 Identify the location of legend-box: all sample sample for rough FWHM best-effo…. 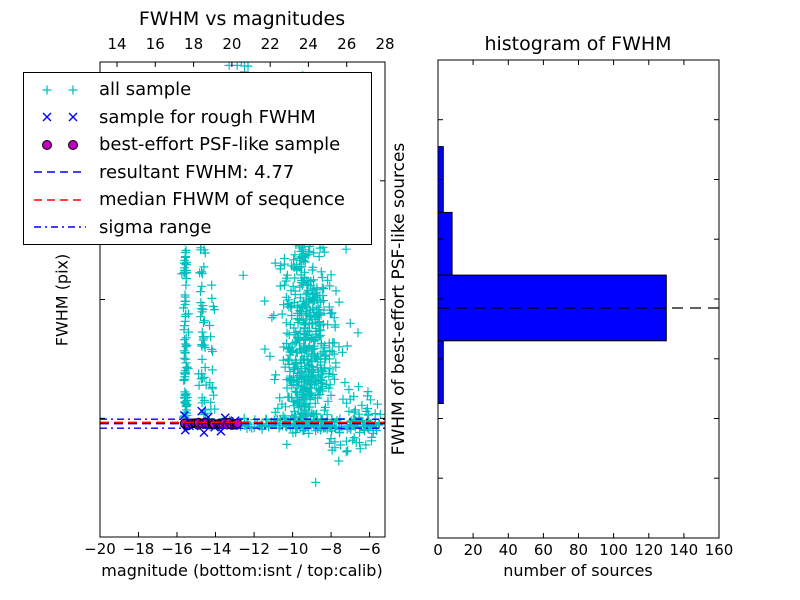
(197, 158).